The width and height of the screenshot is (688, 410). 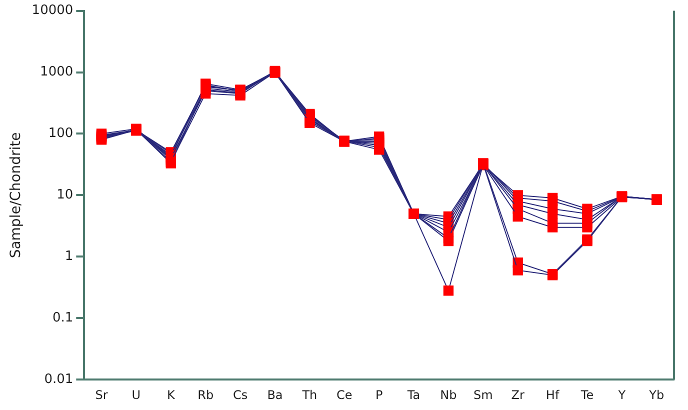 I want to click on x-tick-label: U, so click(x=136, y=395).